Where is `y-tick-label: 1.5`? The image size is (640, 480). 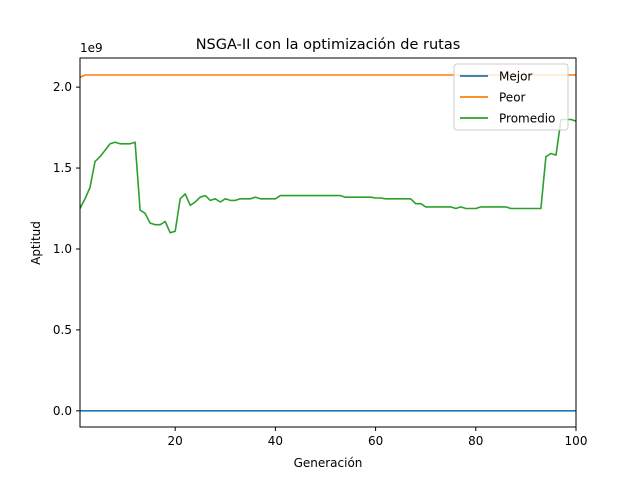
y-tick-label: 1.5 is located at coordinates (62, 168).